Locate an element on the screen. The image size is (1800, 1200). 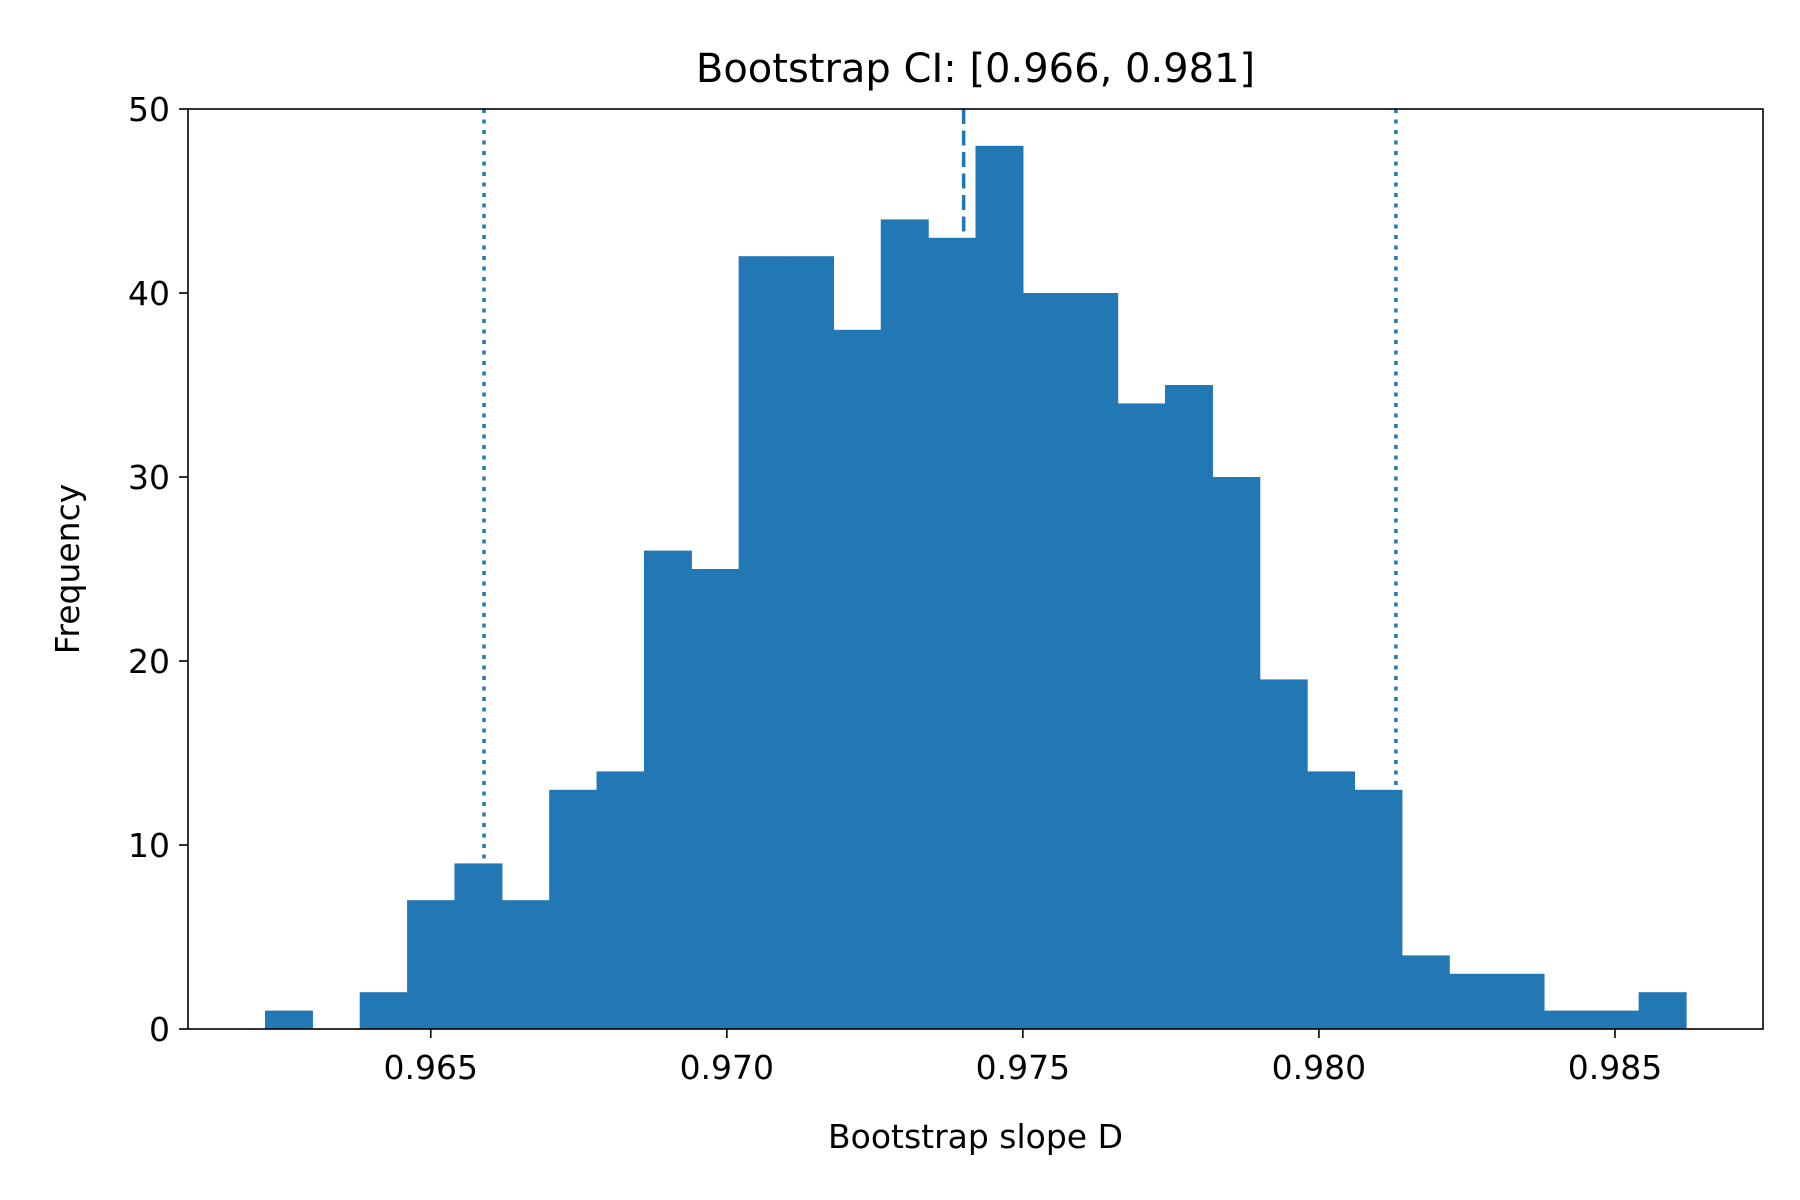
chart-title: Bootstrap CI: [0.966, 0.981] is located at coordinates (975, 69).